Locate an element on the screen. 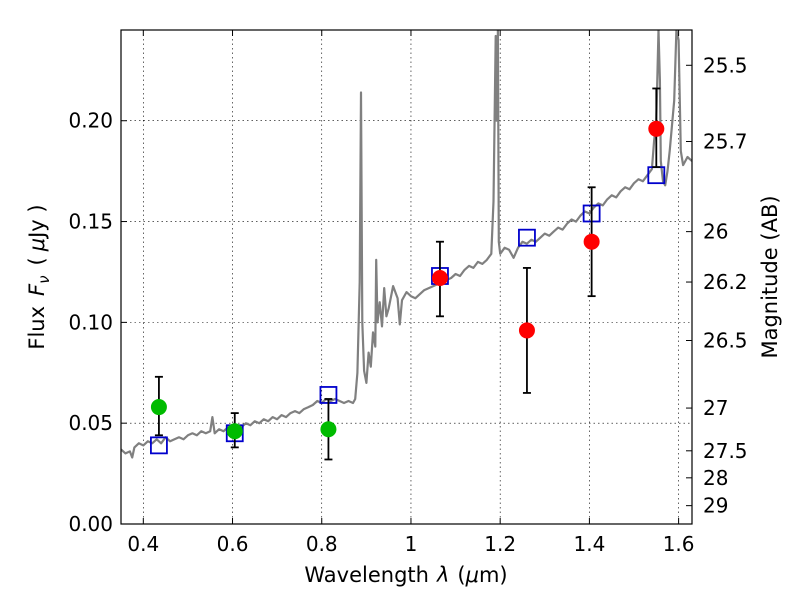 Image resolution: width=800 pixels, height=600 pixels. mag-tick-label: 29 is located at coordinates (715, 506).